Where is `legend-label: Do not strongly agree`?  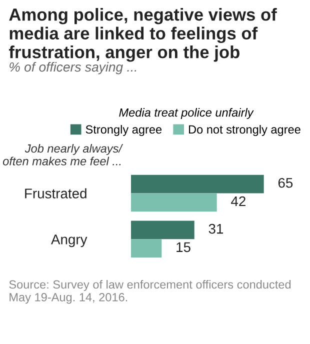 legend-label: Do not strongly agree is located at coordinates (244, 130).